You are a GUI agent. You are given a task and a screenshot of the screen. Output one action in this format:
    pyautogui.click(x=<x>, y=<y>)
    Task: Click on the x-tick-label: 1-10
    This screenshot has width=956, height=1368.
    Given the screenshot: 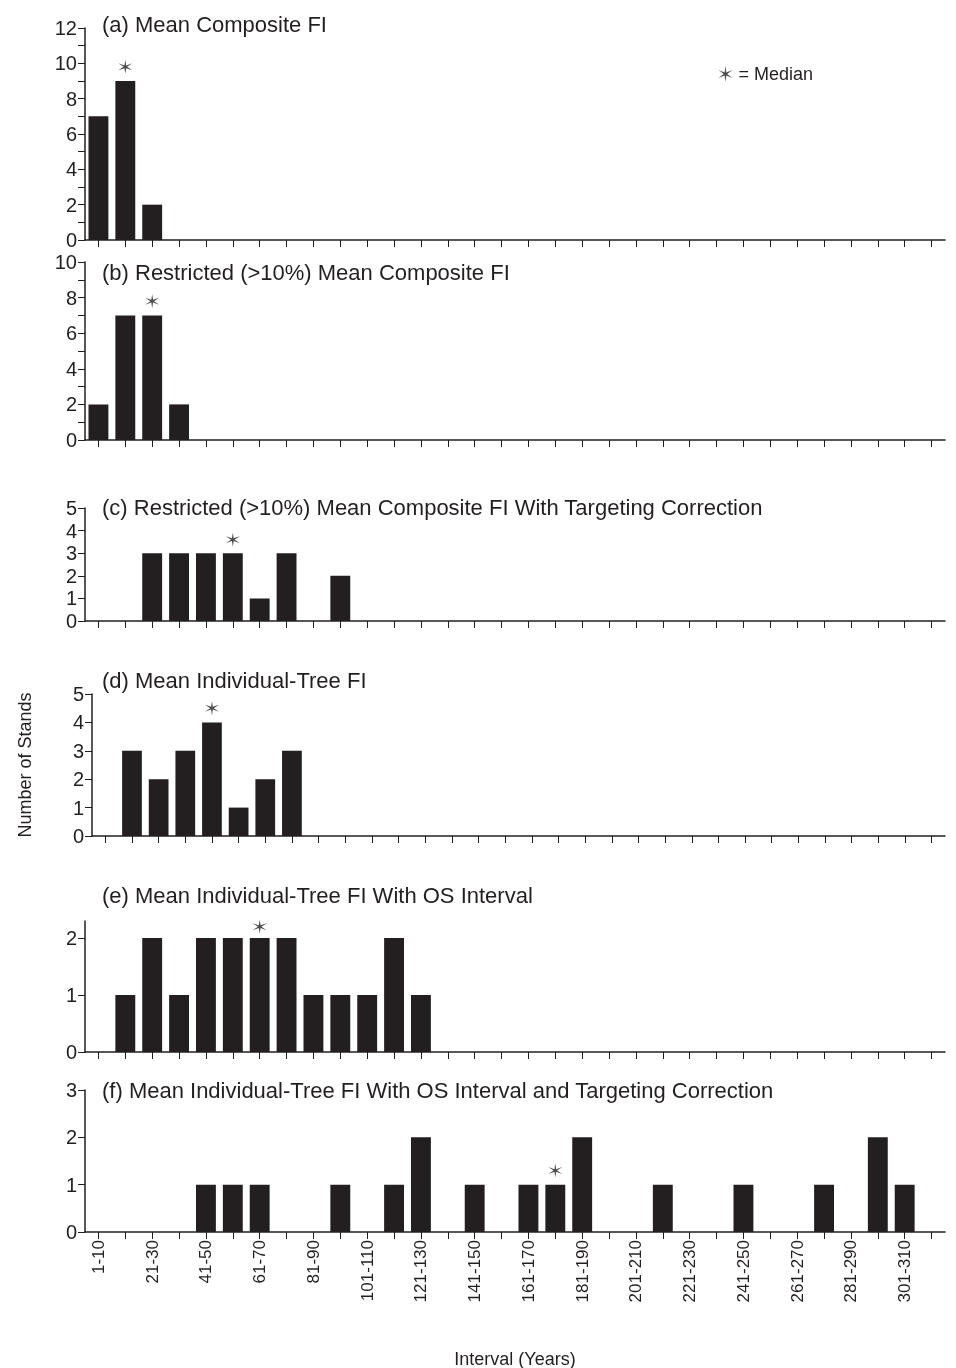 What is the action you would take?
    pyautogui.click(x=98, y=1257)
    